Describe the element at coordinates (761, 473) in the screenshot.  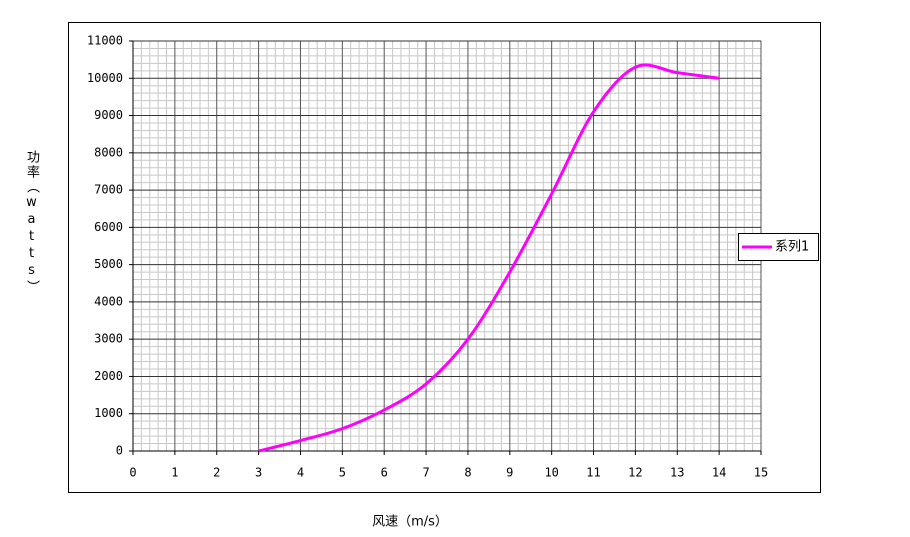
I see `x-tick-label: 15` at that location.